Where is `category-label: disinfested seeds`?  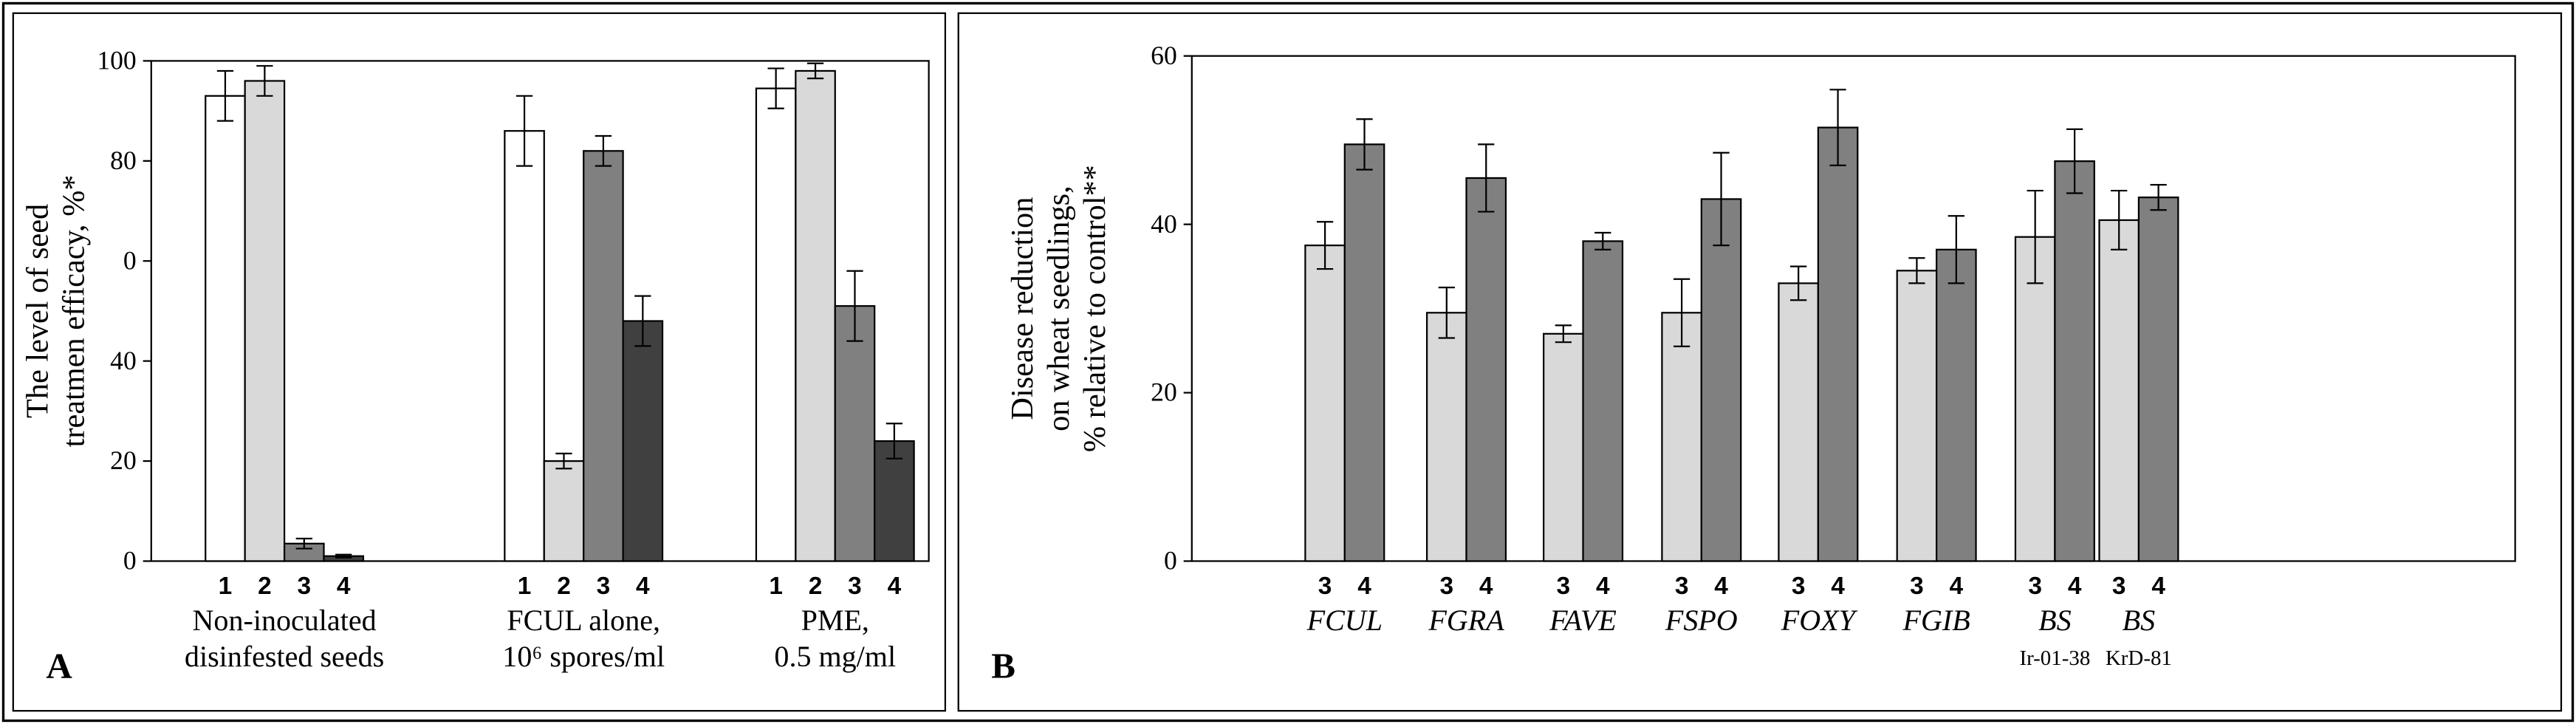 category-label: disinfested seeds is located at coordinates (284, 656).